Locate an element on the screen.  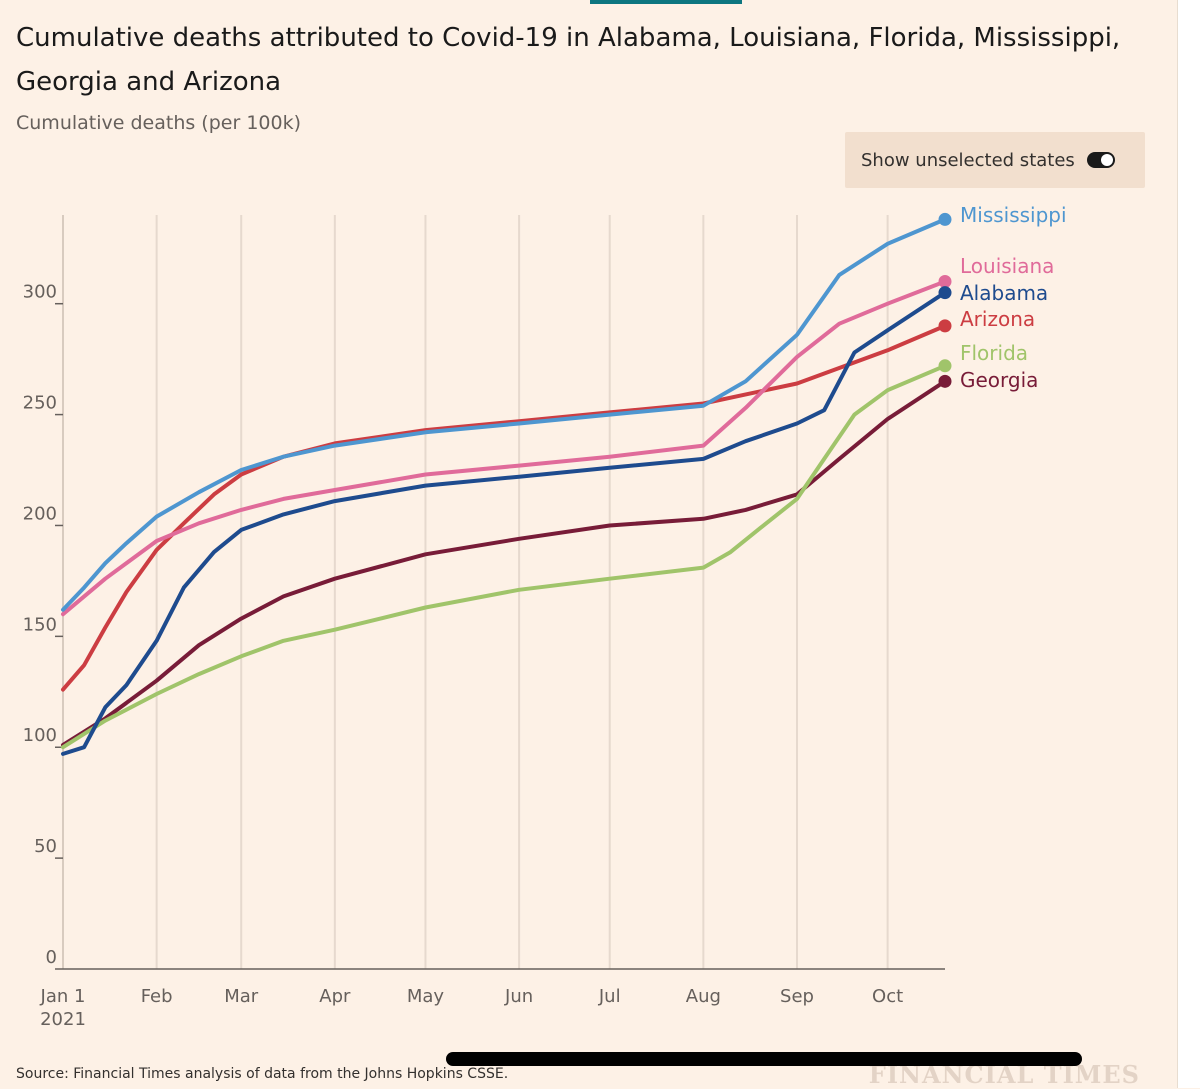
series-end-dot-alabama is located at coordinates (945, 293).